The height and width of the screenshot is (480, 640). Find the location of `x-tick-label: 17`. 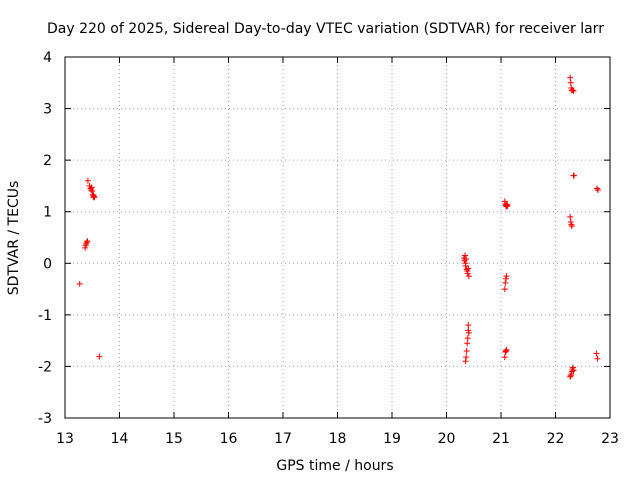

x-tick-label: 17 is located at coordinates (283, 439).